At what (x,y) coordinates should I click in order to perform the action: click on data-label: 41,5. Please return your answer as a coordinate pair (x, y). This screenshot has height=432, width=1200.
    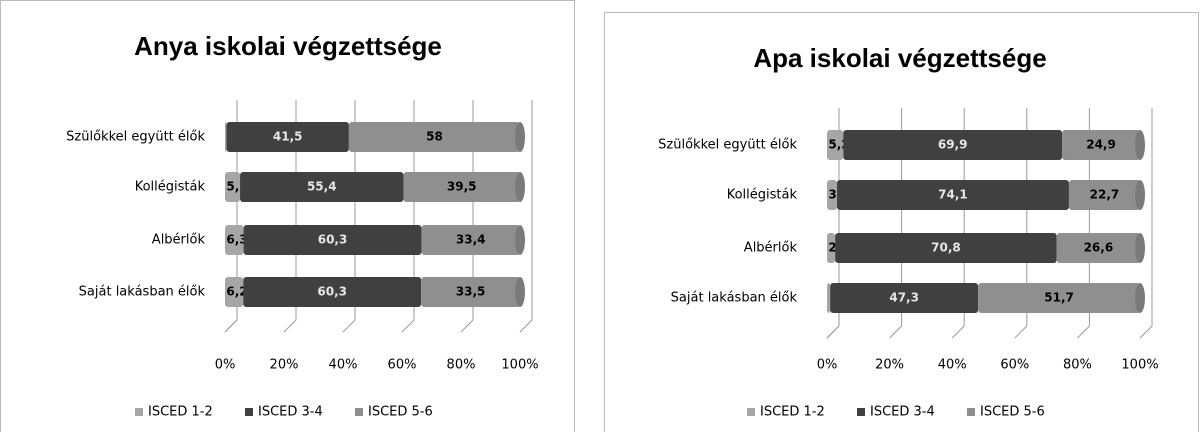
    Looking at the image, I should click on (288, 137).